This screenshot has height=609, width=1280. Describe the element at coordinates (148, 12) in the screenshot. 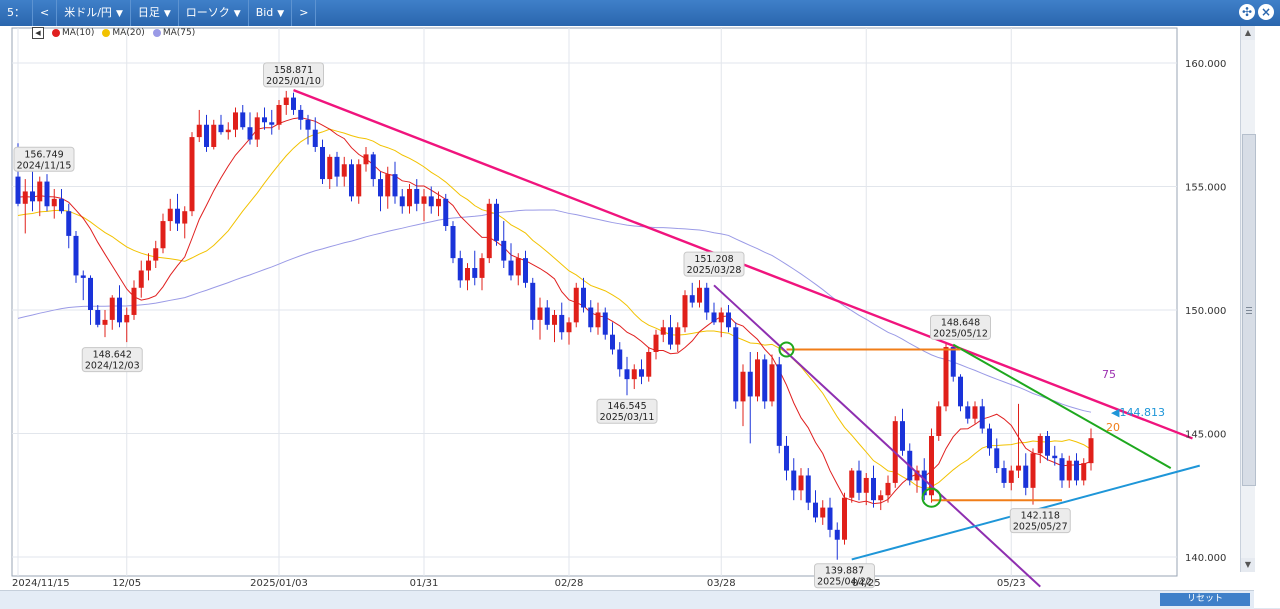

I see `period-label: 日足` at that location.